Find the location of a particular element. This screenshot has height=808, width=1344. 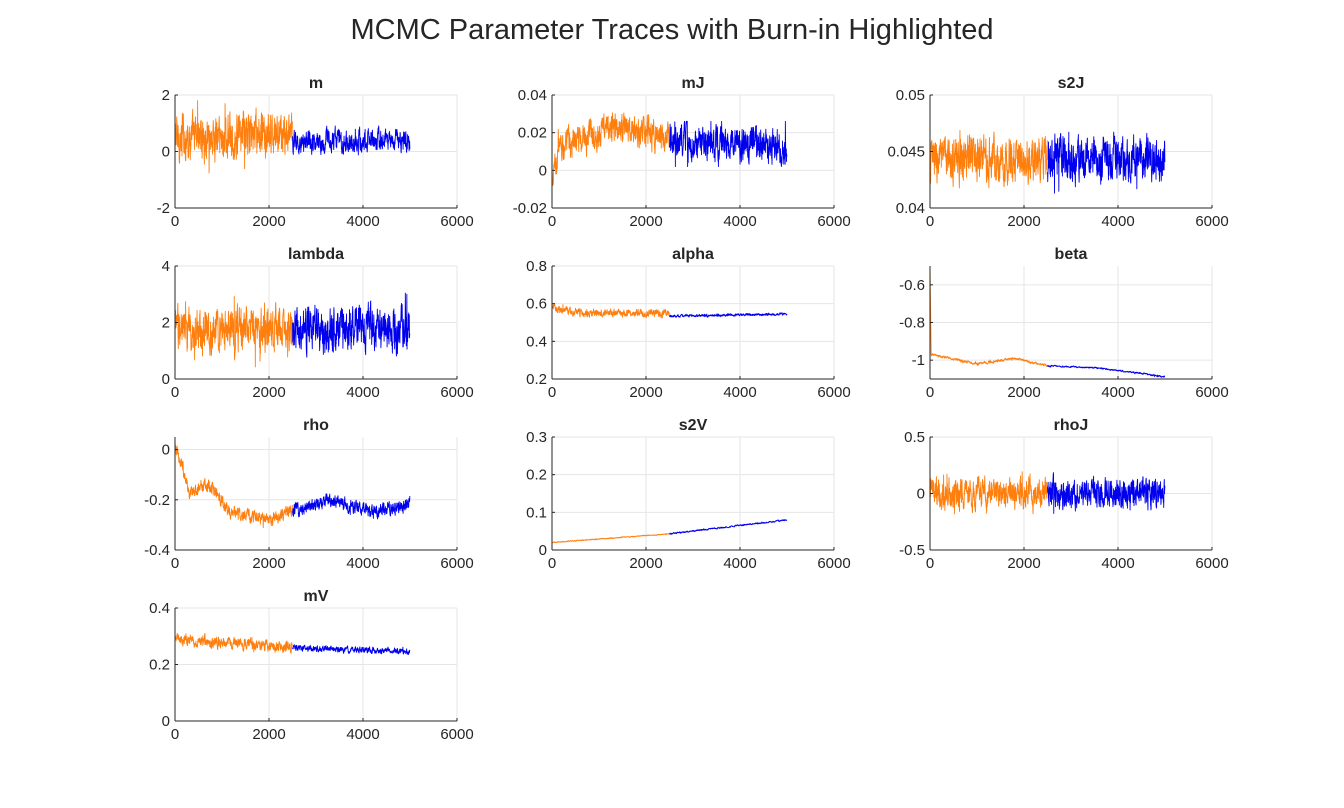

y-tick-label: 0.1 is located at coordinates (536, 512).